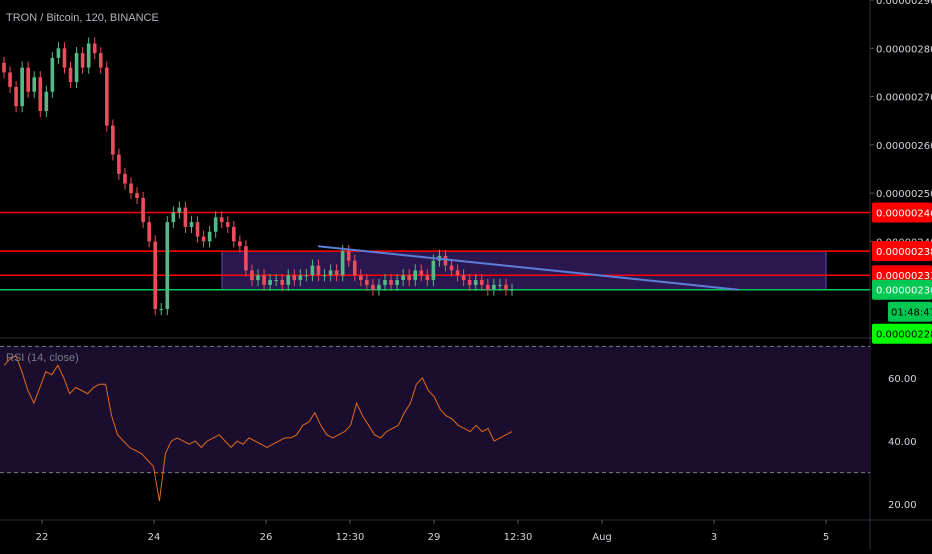  I want to click on trendline, so click(528, 268).